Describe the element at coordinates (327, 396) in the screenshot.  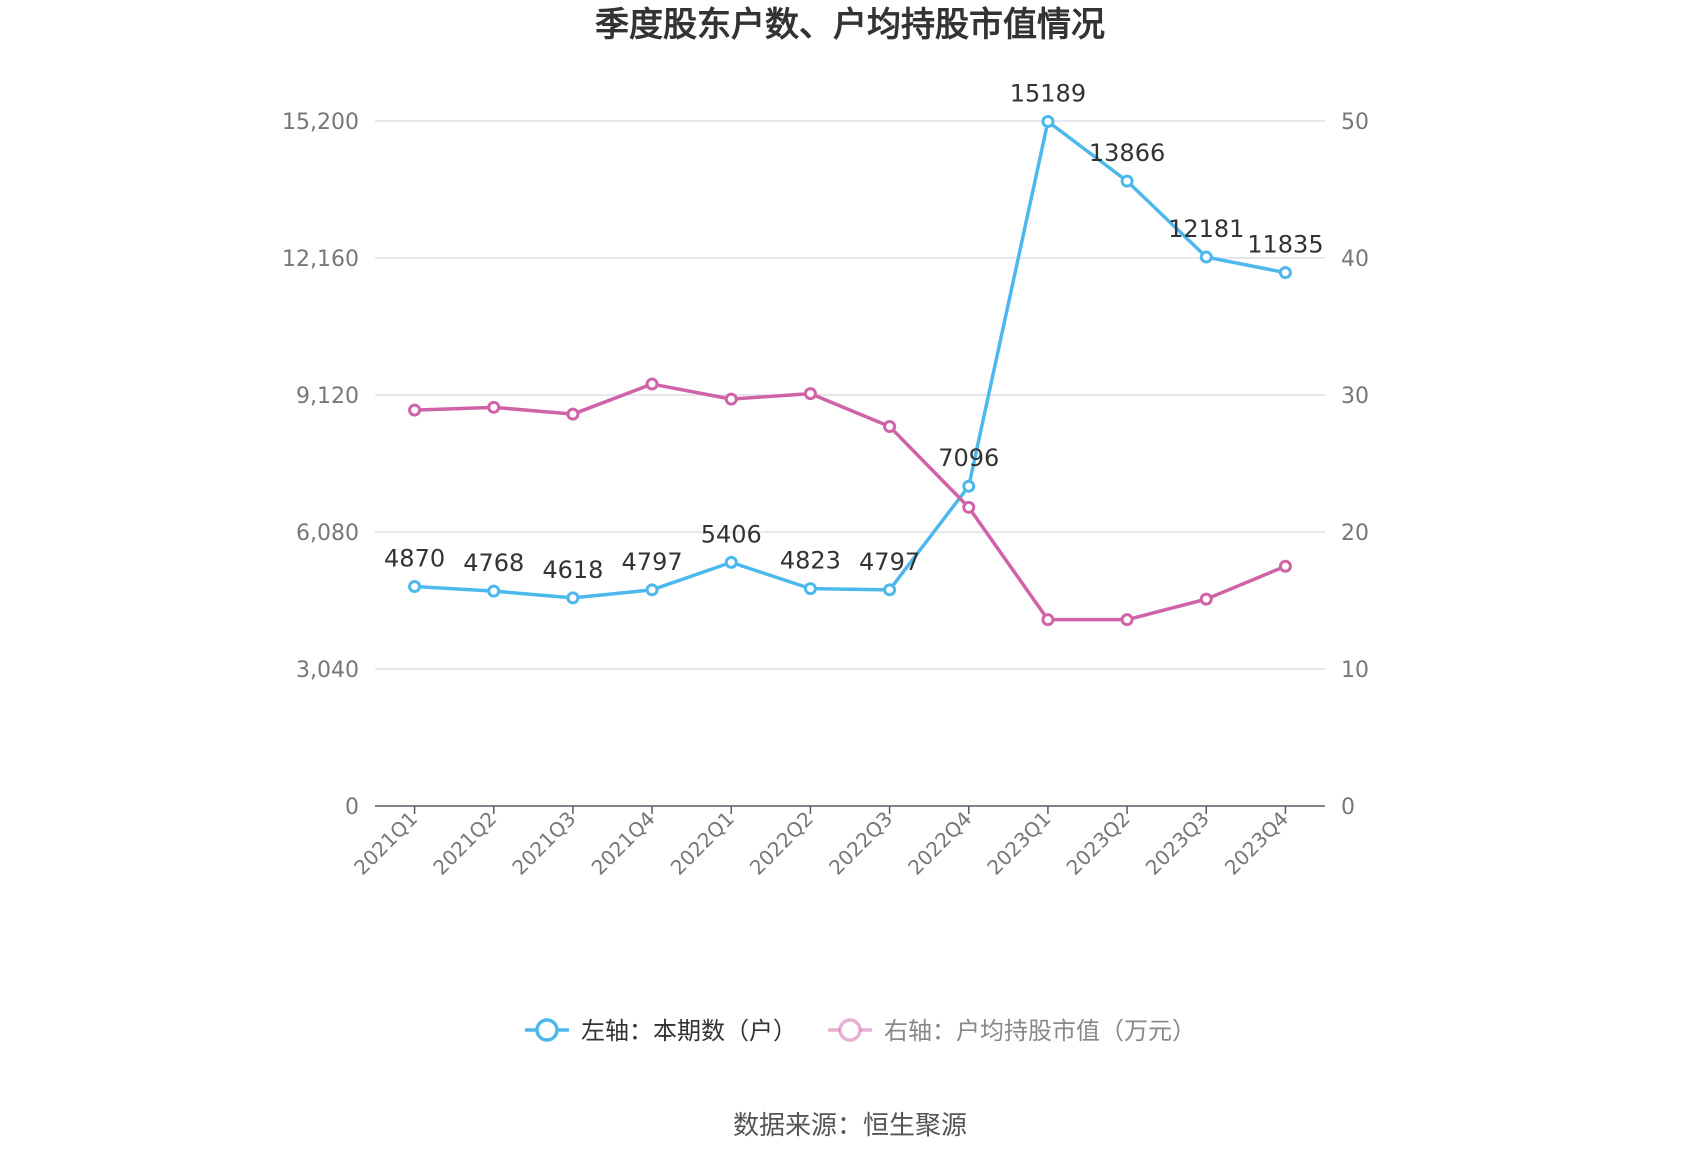
I see `left-axis-tick-label: 9,120` at that location.